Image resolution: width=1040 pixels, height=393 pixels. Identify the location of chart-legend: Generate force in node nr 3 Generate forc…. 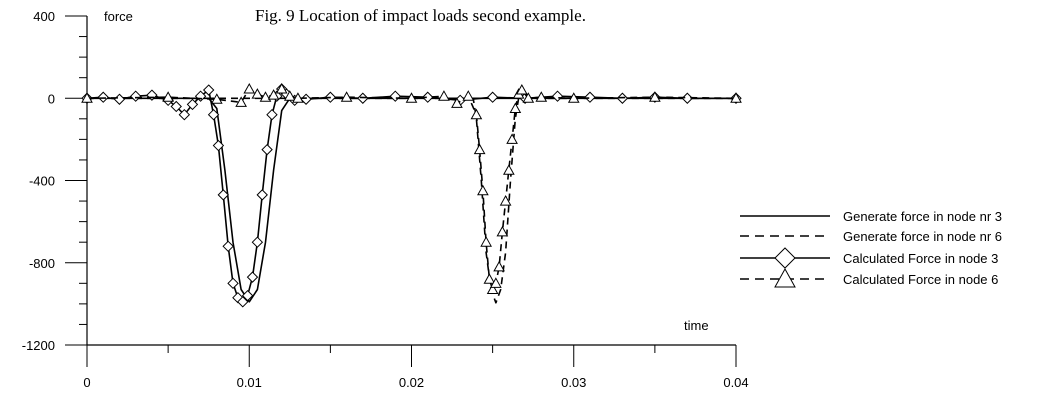
(871, 248).